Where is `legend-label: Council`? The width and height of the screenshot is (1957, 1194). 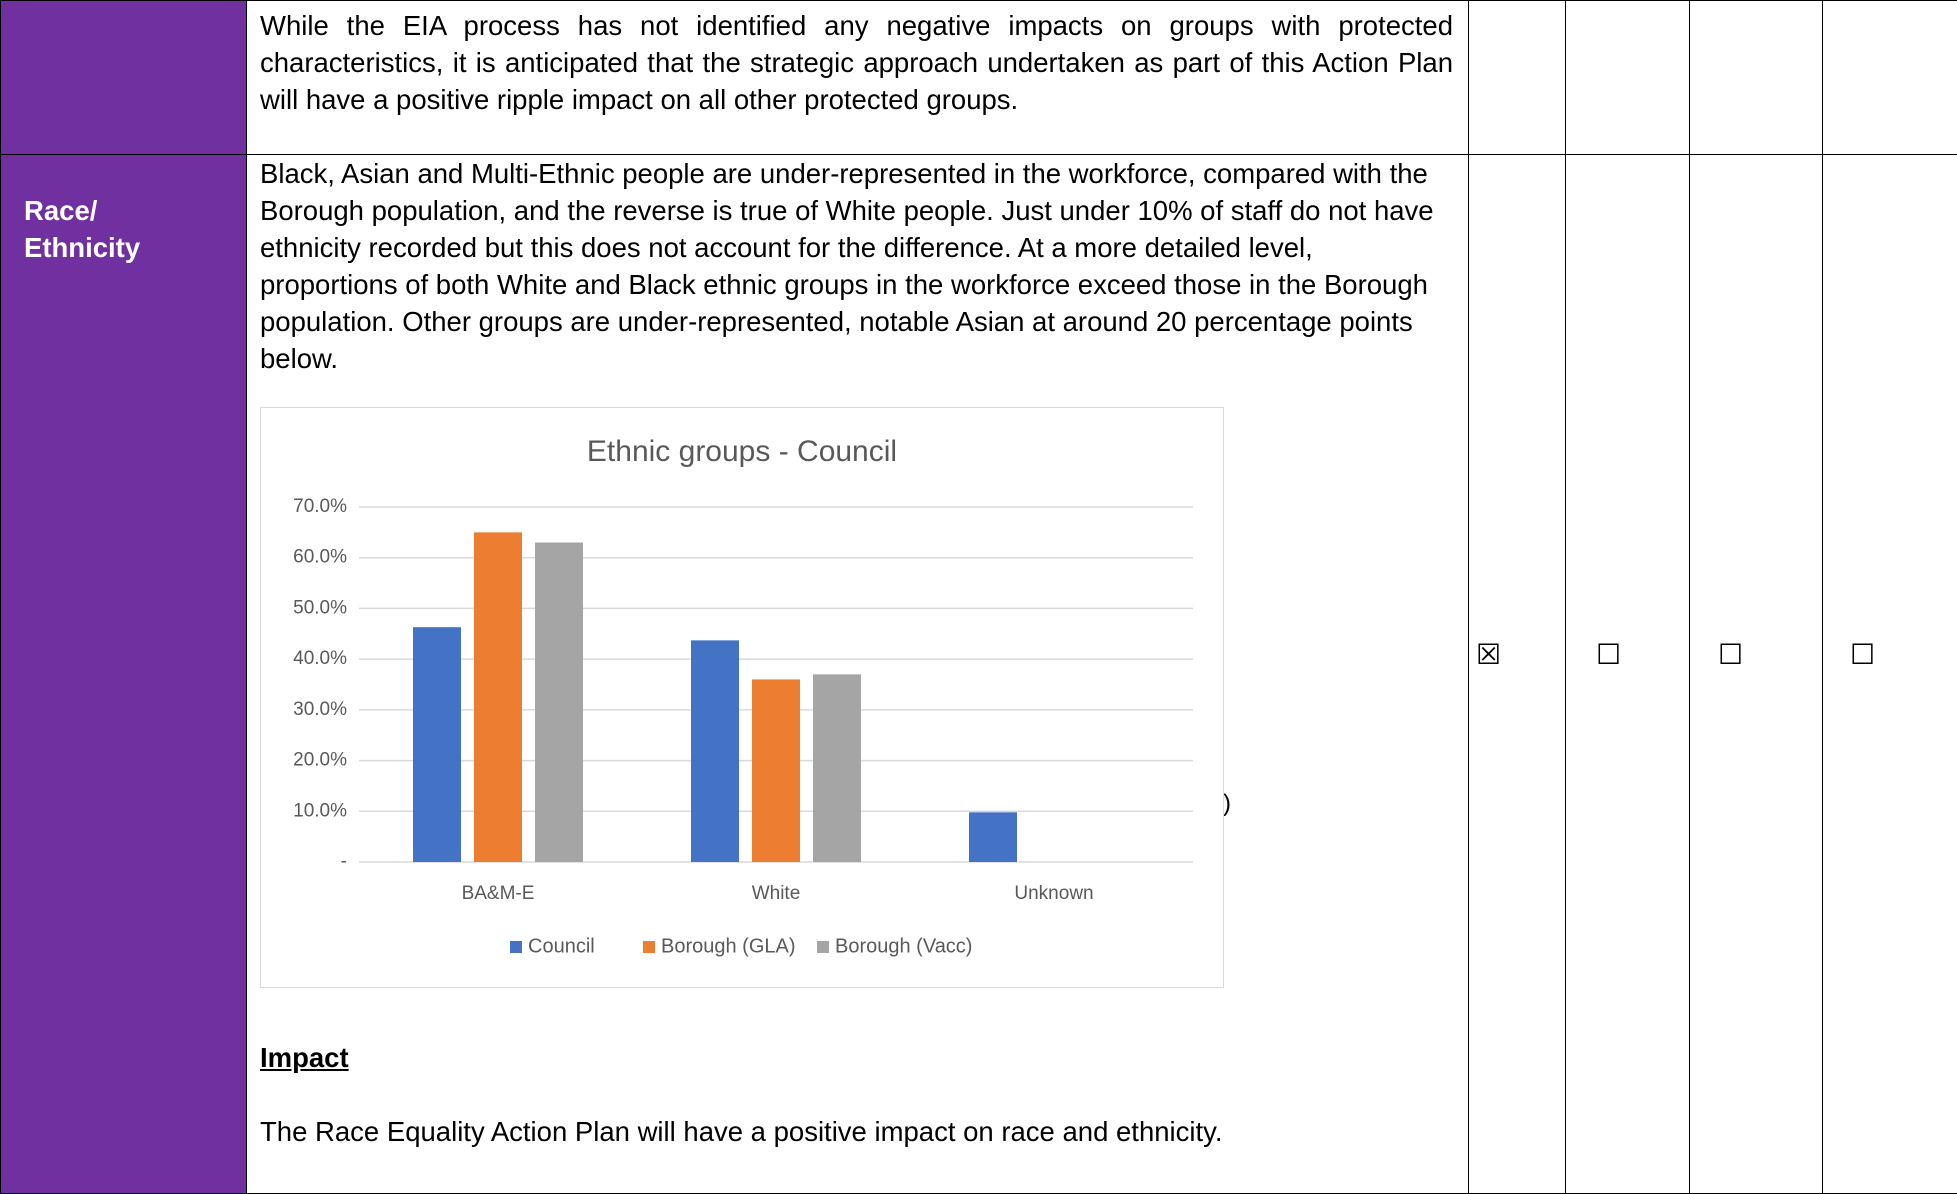 legend-label: Council is located at coordinates (561, 946).